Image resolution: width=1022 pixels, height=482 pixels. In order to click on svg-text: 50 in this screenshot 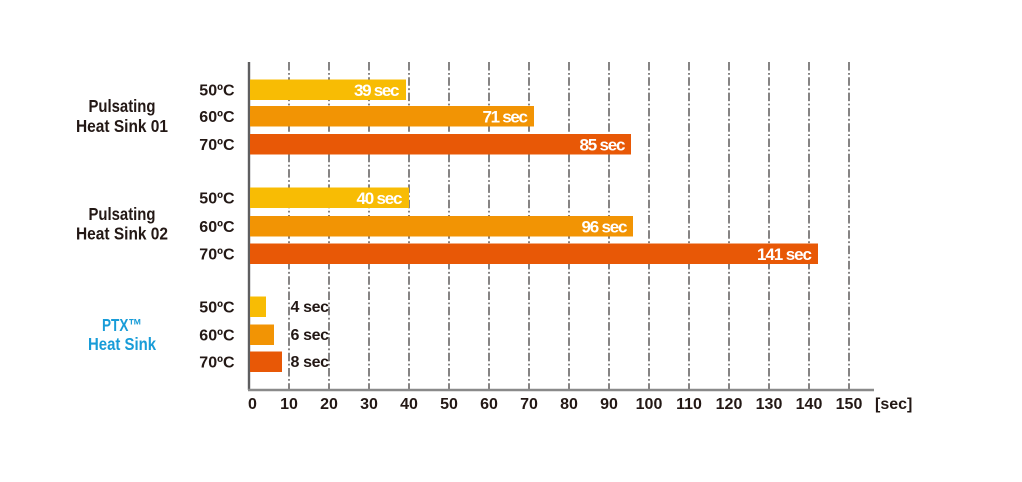, I will do `click(449, 404)`.